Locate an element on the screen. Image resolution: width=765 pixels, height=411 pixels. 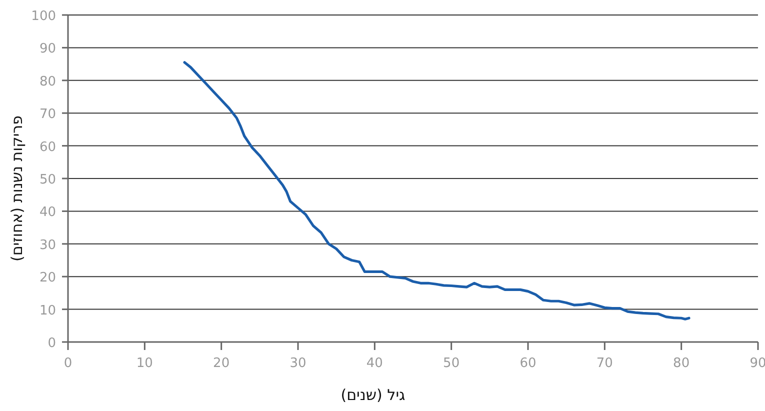
y-tick-label: 30 is located at coordinates (47, 245).